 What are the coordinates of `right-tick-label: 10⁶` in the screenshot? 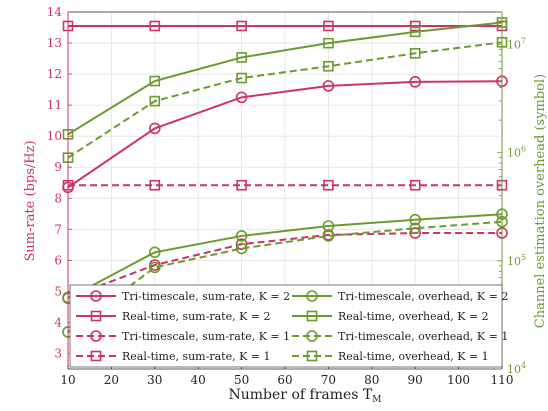 It's located at (516, 152).